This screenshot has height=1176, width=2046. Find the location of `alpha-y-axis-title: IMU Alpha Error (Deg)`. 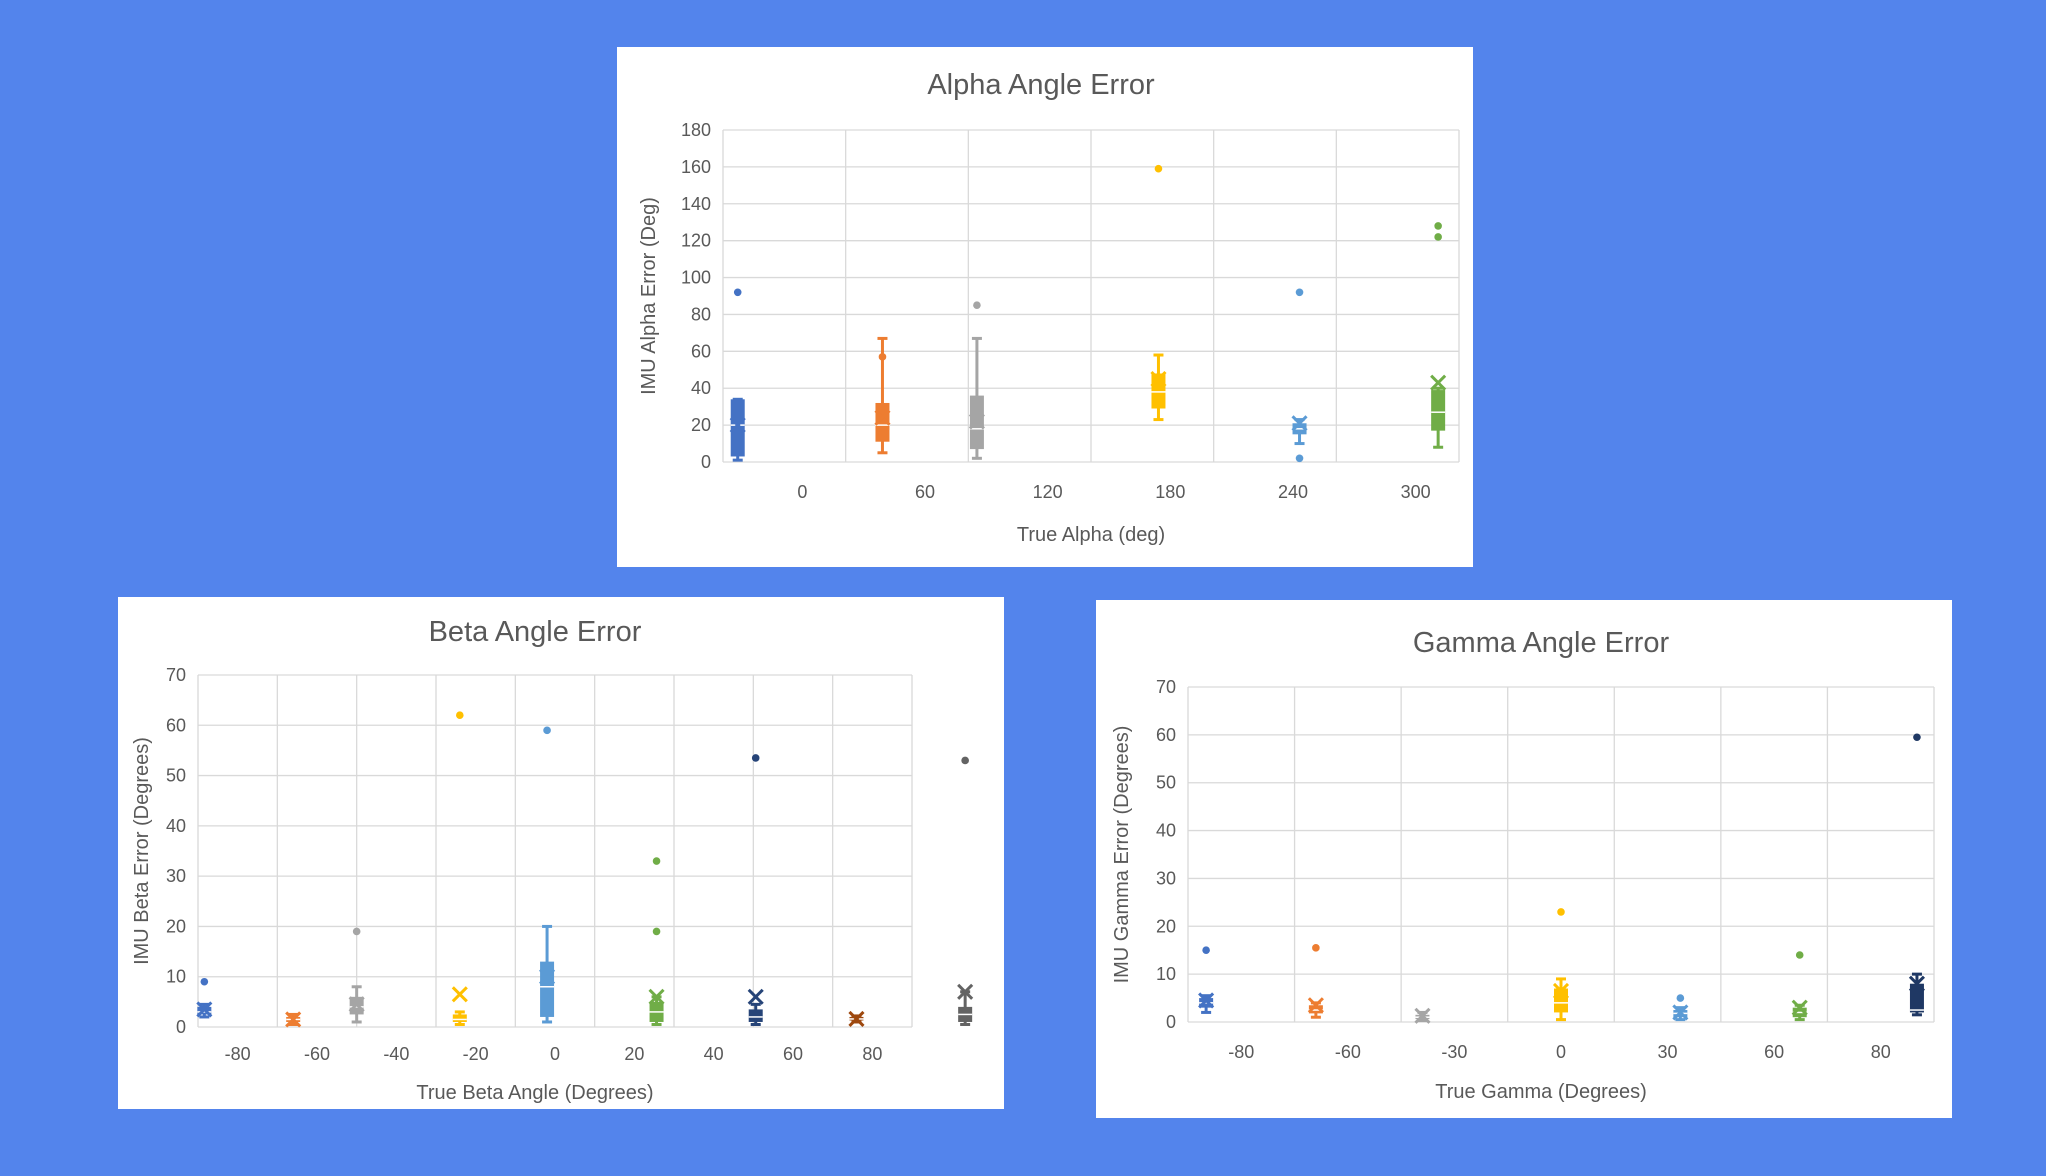

alpha-y-axis-title: IMU Alpha Error (Deg) is located at coordinates (649, 296).